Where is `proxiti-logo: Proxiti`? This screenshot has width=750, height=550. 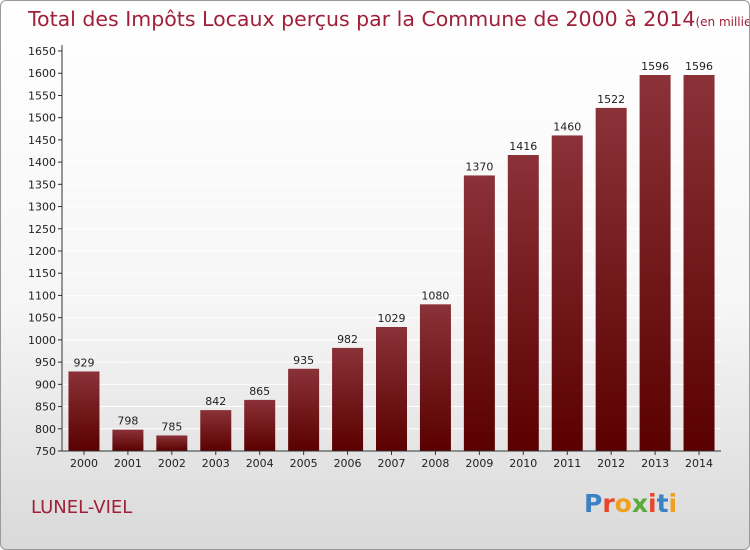
proxiti-logo: Proxiti is located at coordinates (630, 503).